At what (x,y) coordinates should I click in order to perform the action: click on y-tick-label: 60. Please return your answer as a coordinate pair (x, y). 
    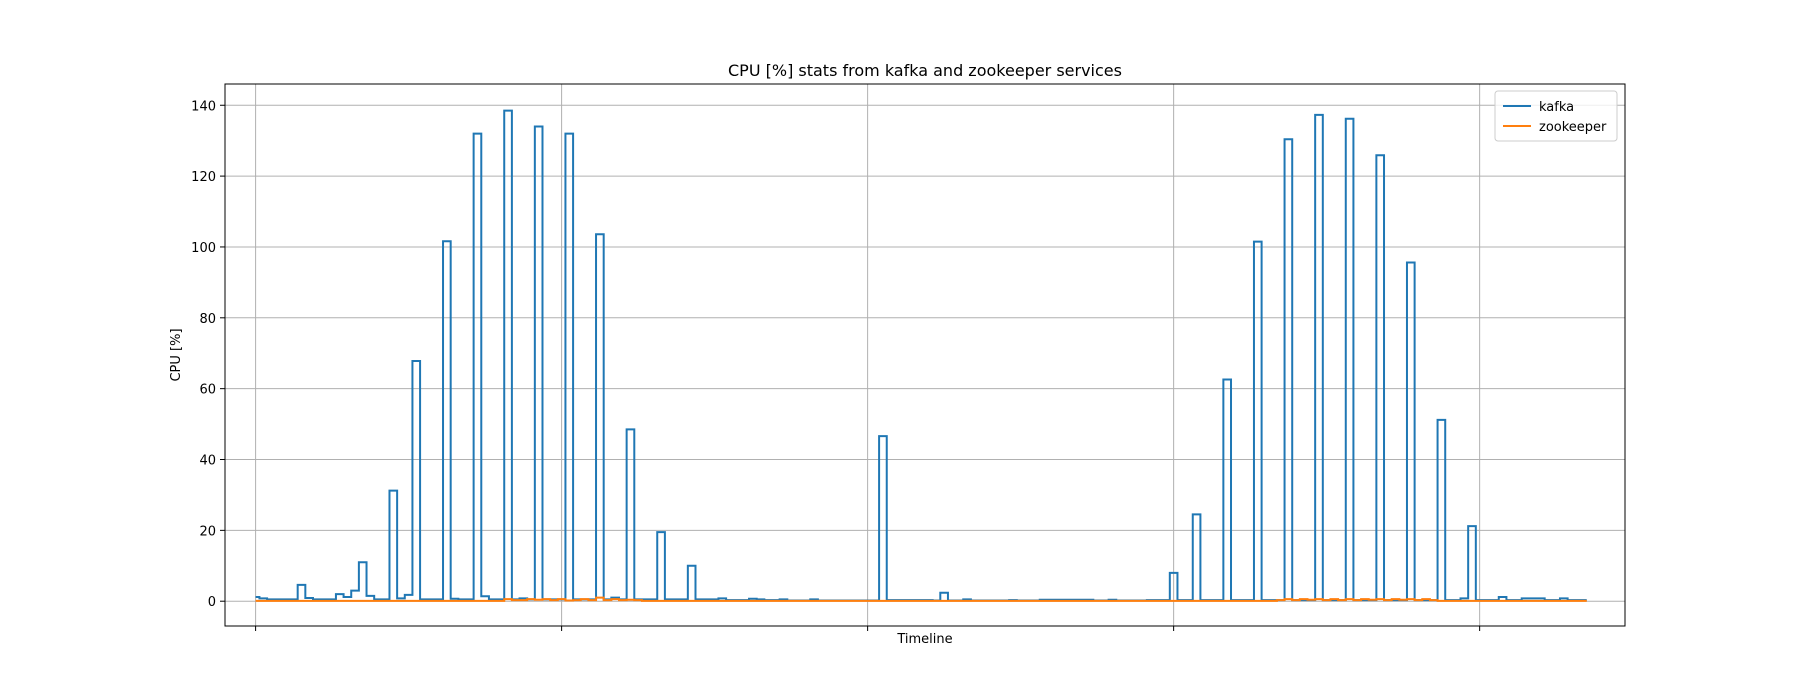
    Looking at the image, I should click on (207, 390).